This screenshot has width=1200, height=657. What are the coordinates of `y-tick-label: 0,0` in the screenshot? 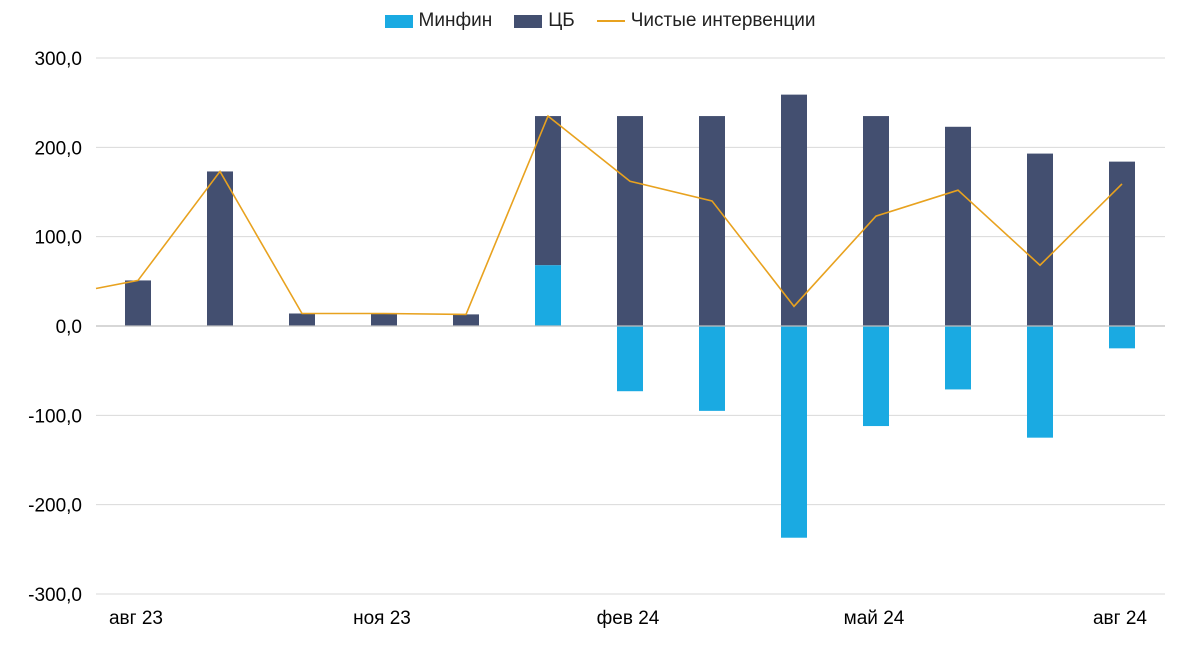 It's located at (69, 327).